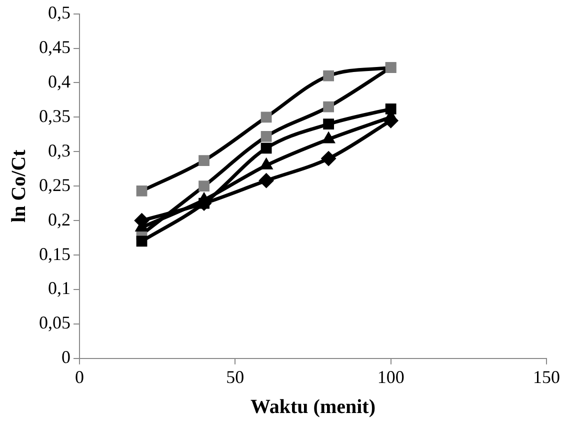 Image resolution: width=563 pixels, height=428 pixels. I want to click on y-tick-label: 0,1, so click(59, 288).